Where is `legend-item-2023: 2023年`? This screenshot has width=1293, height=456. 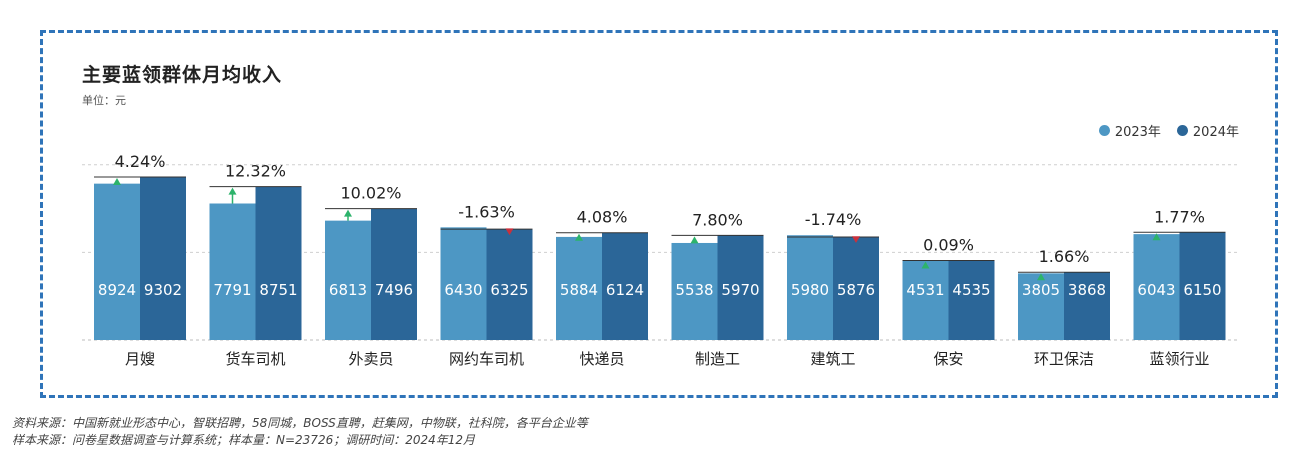
legend-item-2023: 2023年 is located at coordinates (1129, 130).